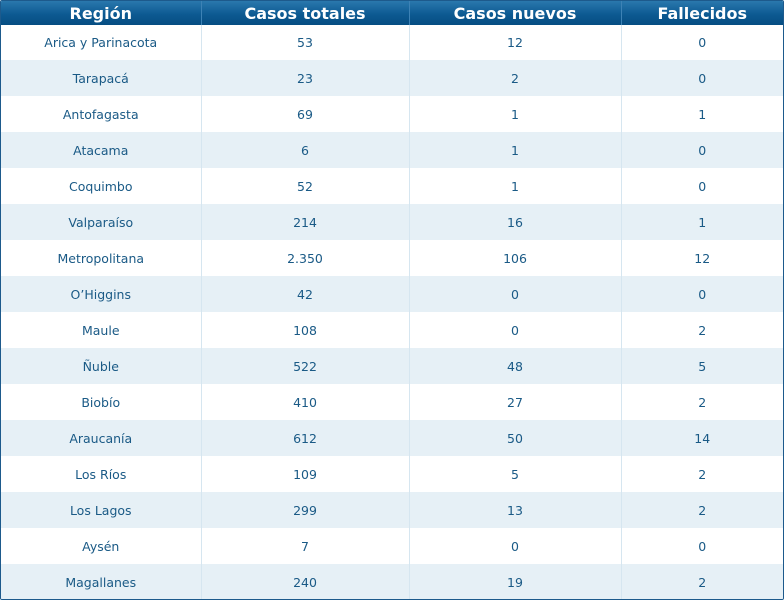  What do you see at coordinates (101, 78) in the screenshot?
I see `region-cell: Tarapacá` at bounding box center [101, 78].